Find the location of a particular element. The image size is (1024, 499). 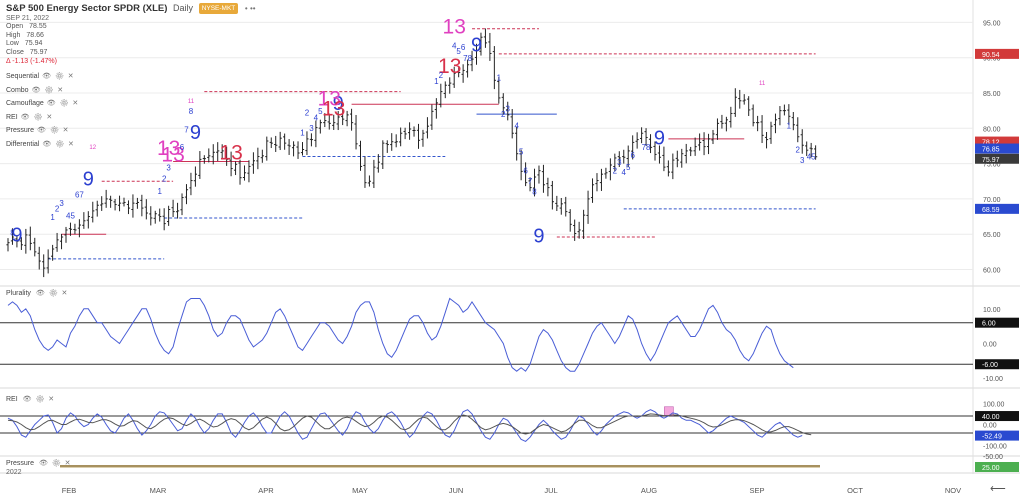

pressure-controls-icon: 👁 ⚙ ✕ is located at coordinates (55, 463).